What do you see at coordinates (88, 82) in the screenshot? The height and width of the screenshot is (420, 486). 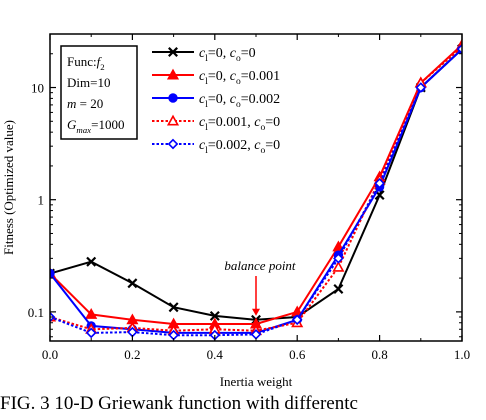 I see `info-line-2: Dim=10` at bounding box center [88, 82].